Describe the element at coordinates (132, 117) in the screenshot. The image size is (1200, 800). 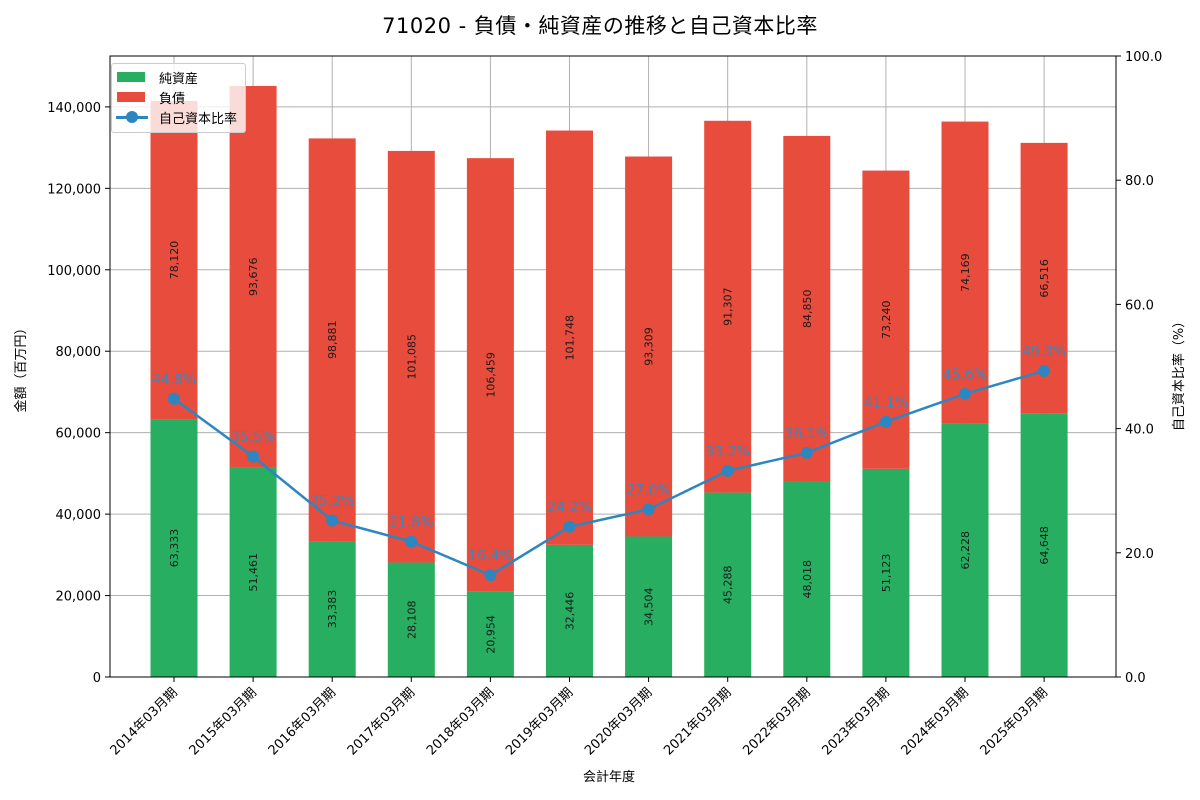
I see `line-marker-icon` at that location.